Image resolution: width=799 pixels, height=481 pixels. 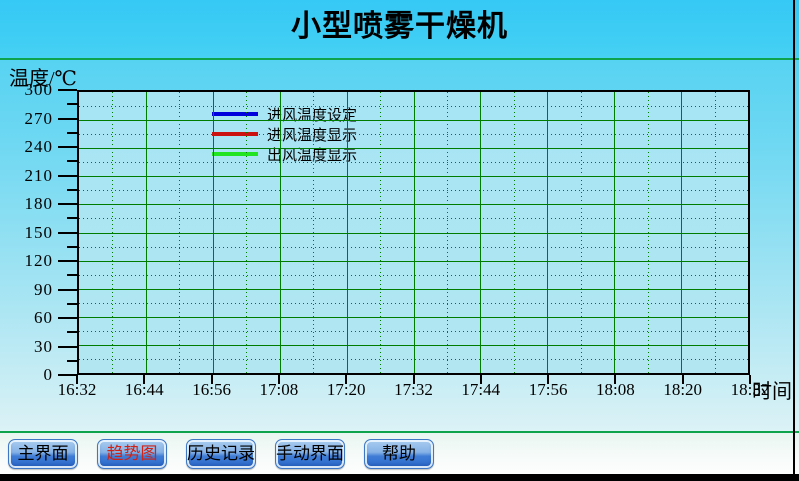 I want to click on x-tick-label: 18:32, so click(x=750, y=389).